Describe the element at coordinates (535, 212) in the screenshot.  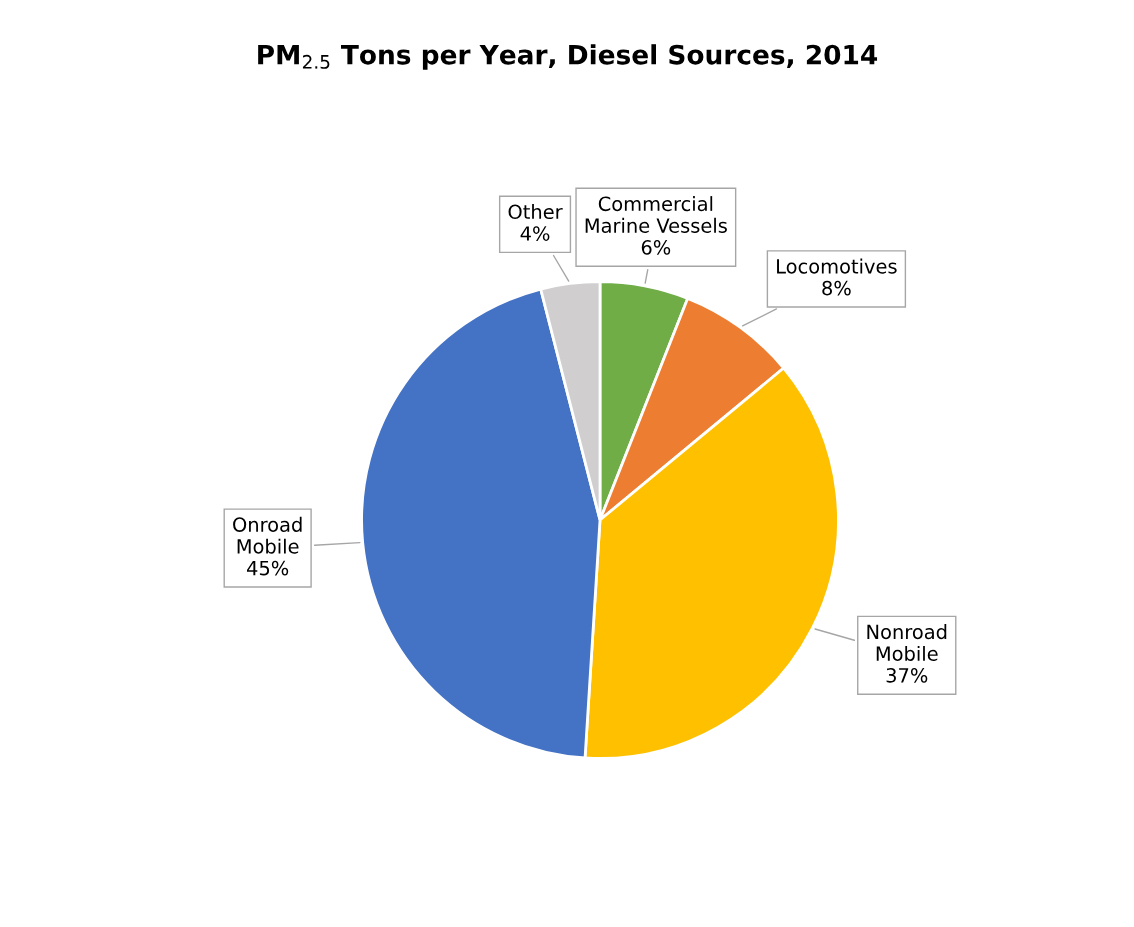
I see `slice-label: Other` at that location.